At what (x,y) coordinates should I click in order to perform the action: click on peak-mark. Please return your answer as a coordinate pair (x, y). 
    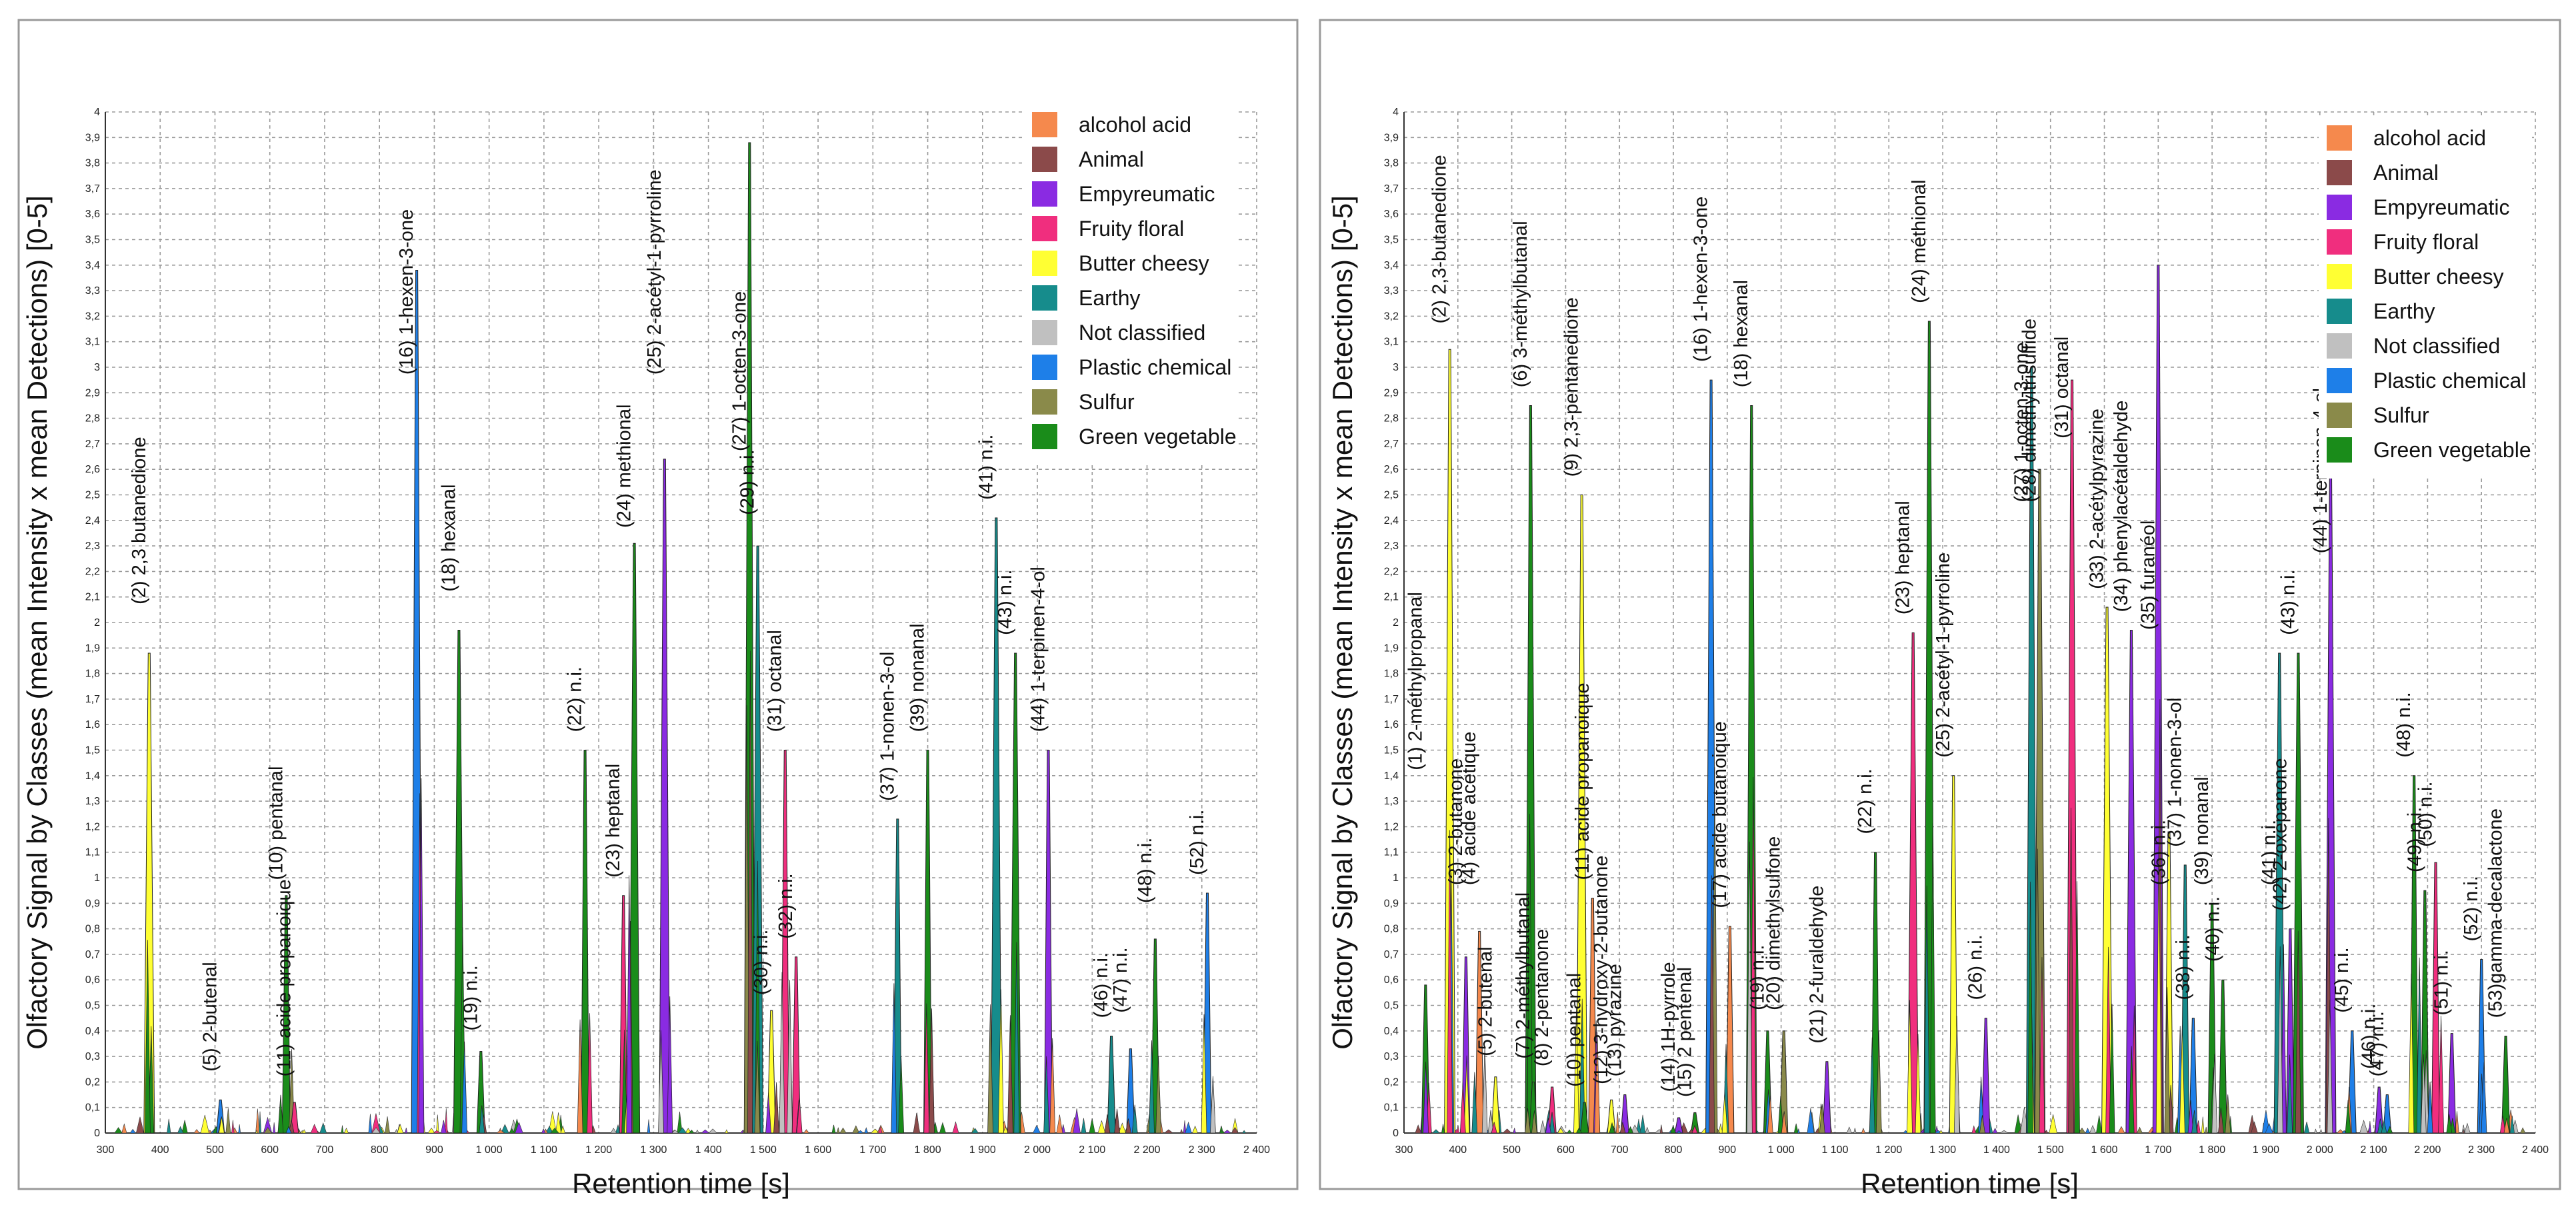
    Looking at the image, I should click on (996, 825).